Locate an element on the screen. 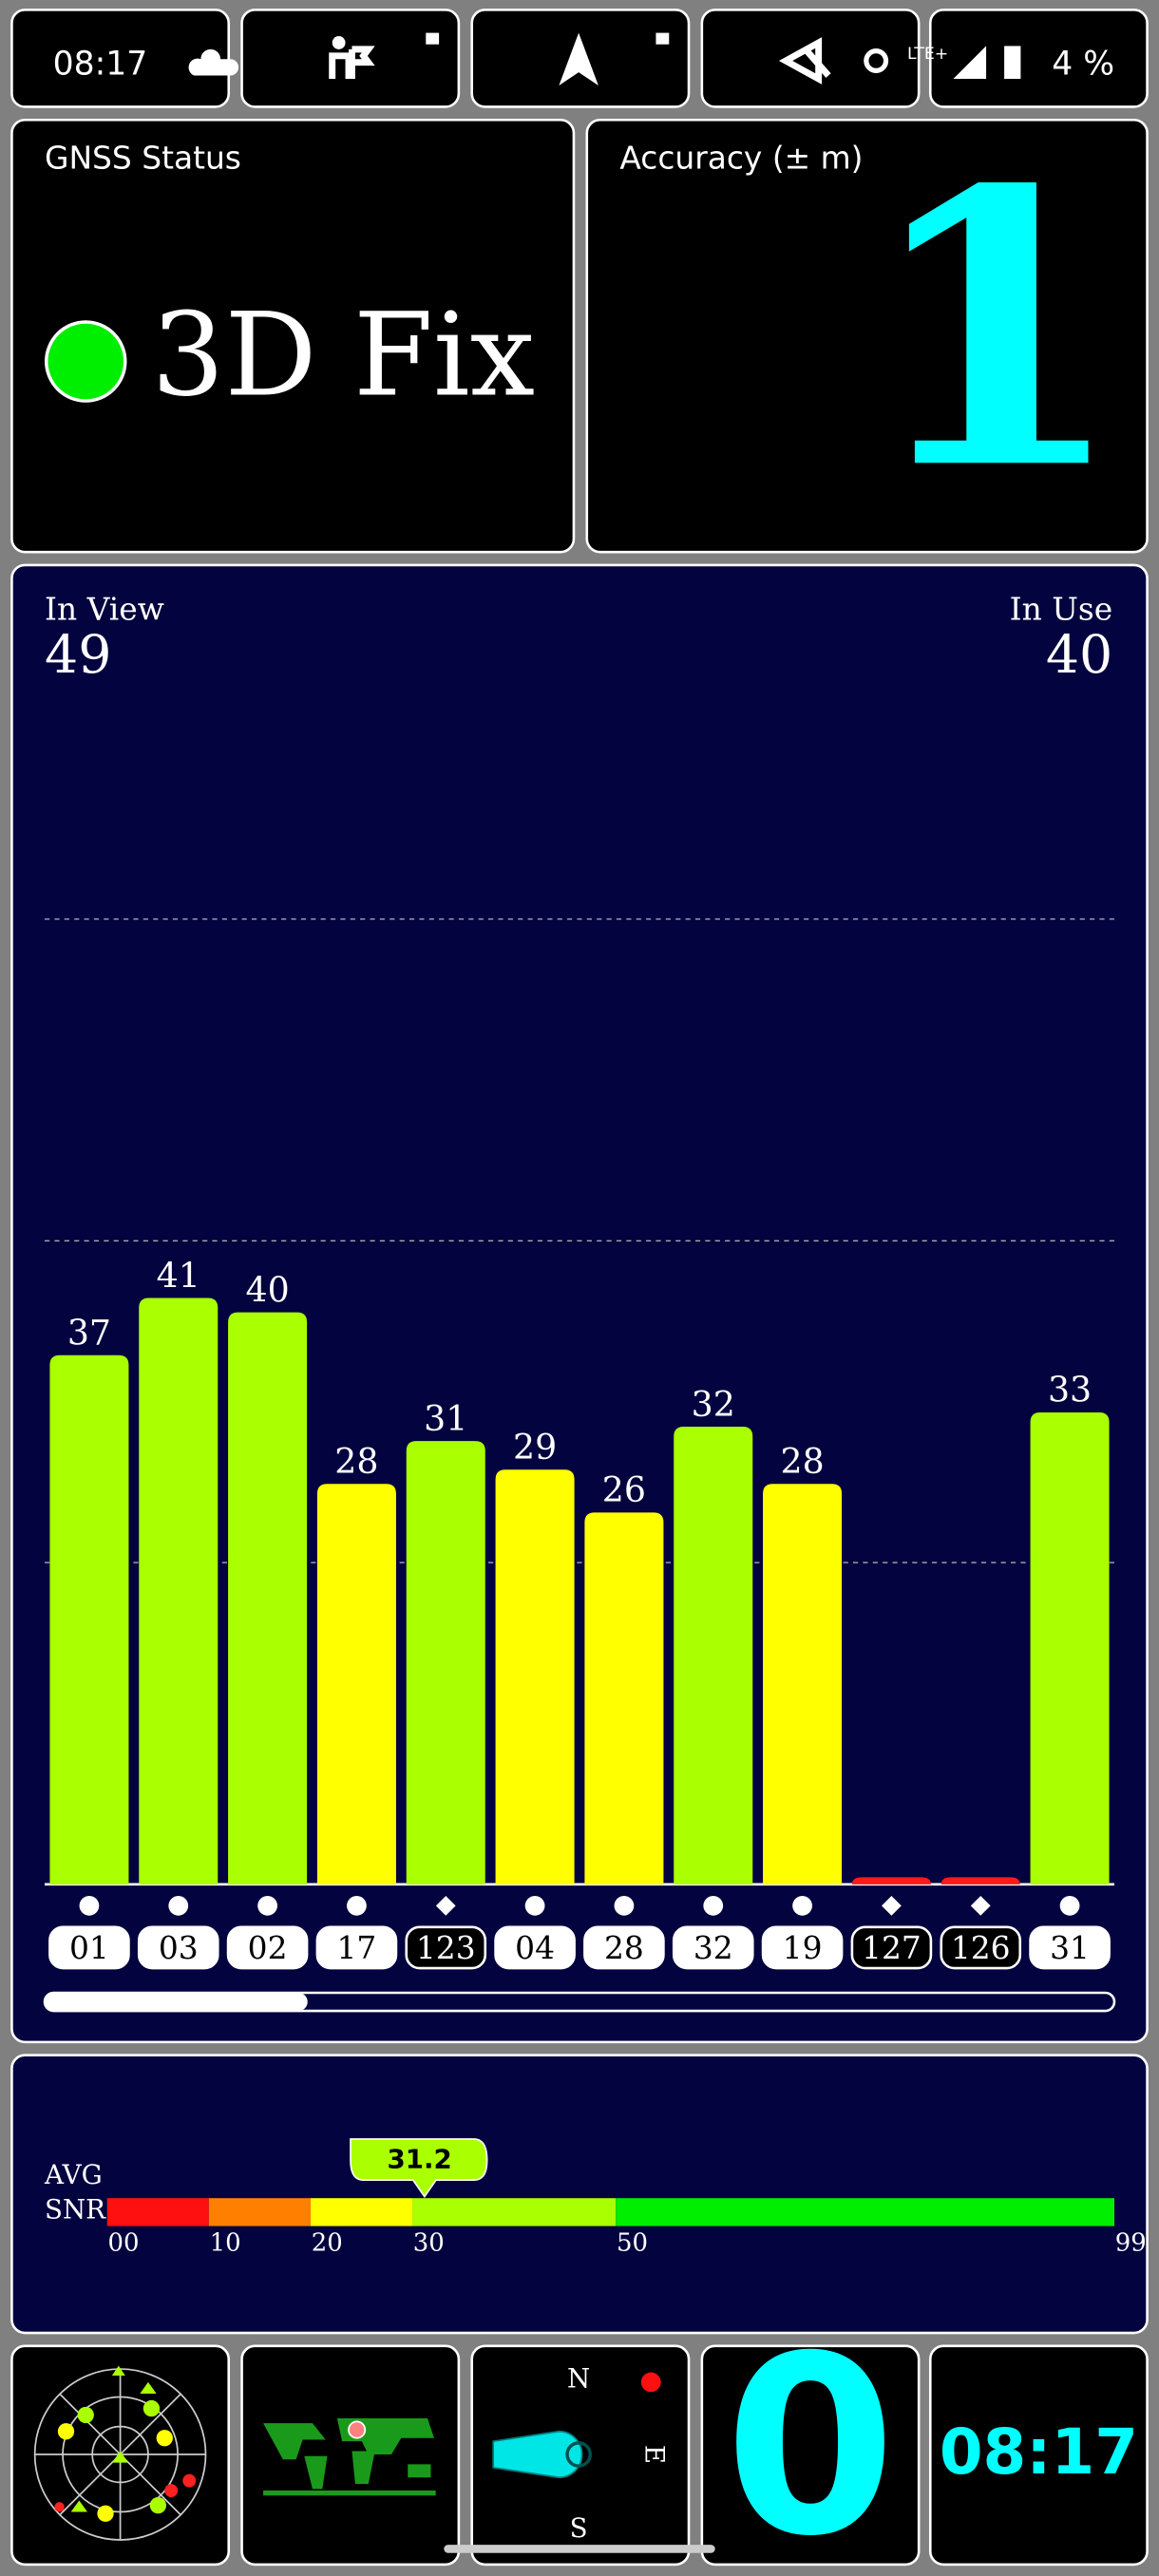  navigation-icon is located at coordinates (578, 58).